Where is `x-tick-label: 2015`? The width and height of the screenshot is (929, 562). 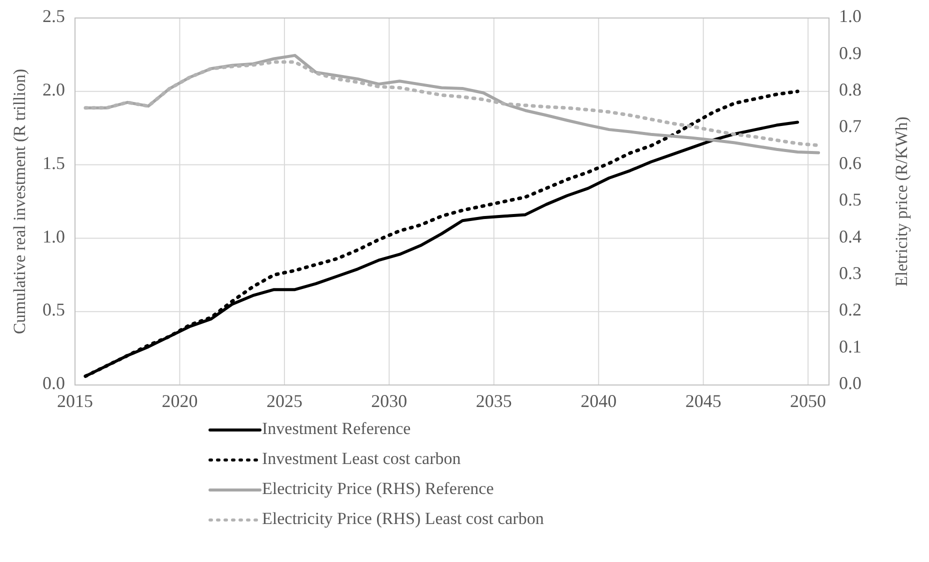
x-tick-label: 2015 is located at coordinates (75, 401).